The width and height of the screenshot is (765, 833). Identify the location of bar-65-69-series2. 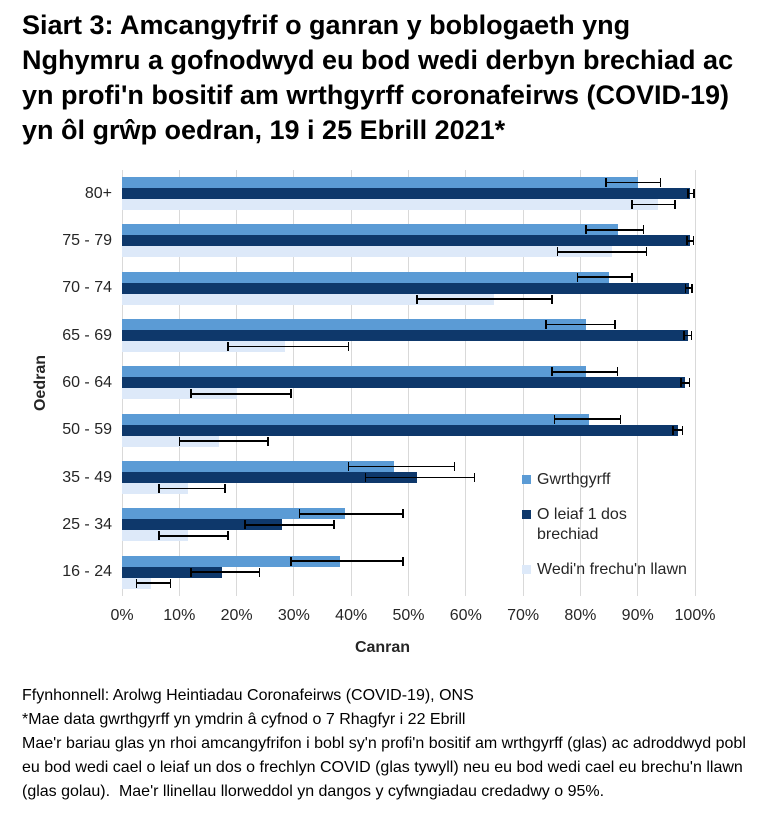
(405, 335).